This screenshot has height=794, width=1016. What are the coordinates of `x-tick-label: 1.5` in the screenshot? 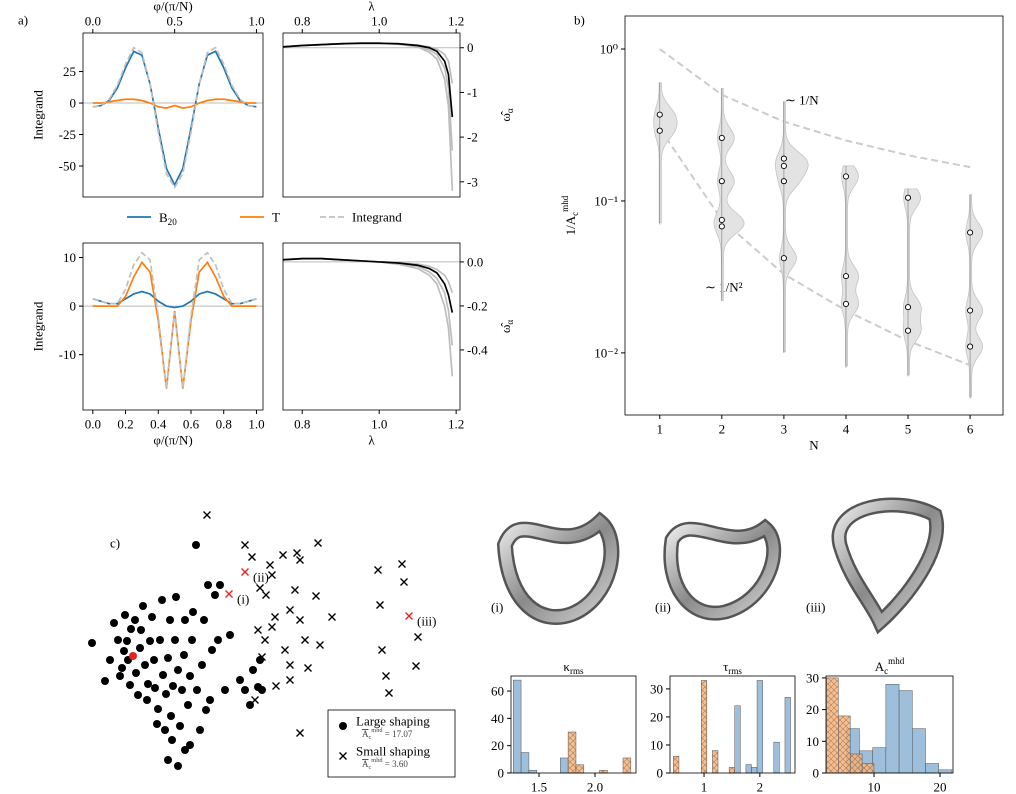 It's located at (539, 787).